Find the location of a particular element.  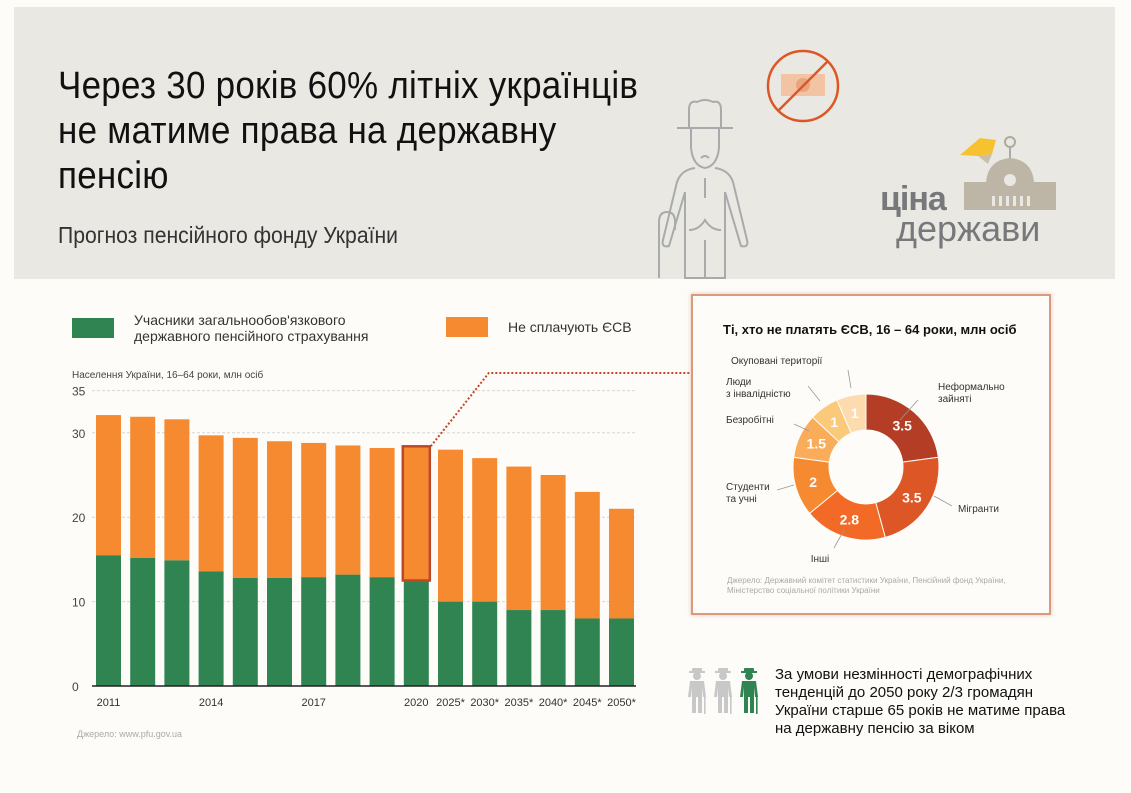

bar-orange-2045* is located at coordinates (587, 555).